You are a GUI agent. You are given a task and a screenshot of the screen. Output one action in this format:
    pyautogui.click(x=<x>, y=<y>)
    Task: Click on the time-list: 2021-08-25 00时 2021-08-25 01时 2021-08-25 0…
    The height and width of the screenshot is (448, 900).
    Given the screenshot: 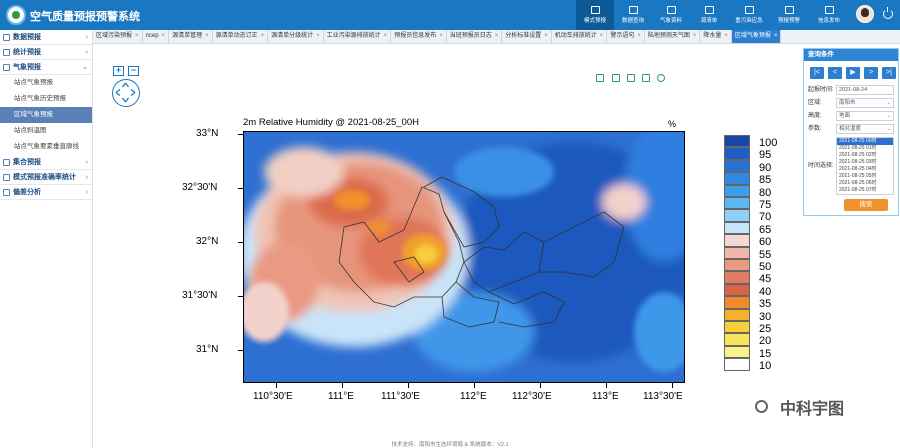 What is the action you would take?
    pyautogui.click(x=865, y=166)
    